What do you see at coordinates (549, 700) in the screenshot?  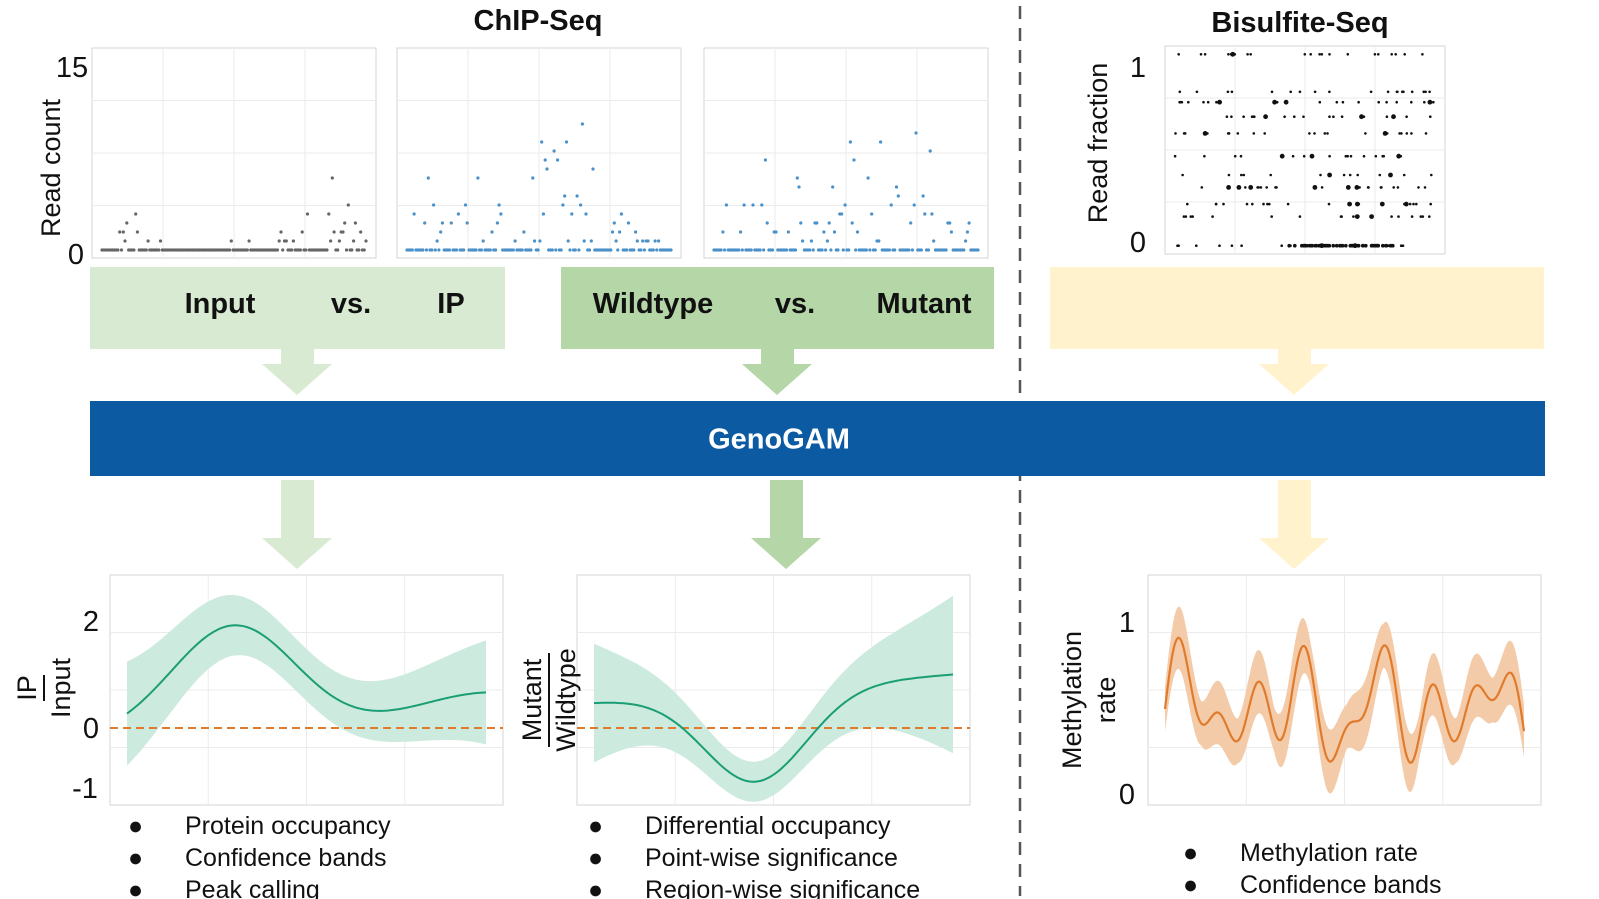 I see `mutant-over-wildtype-label: Mutant Wildtype` at bounding box center [549, 700].